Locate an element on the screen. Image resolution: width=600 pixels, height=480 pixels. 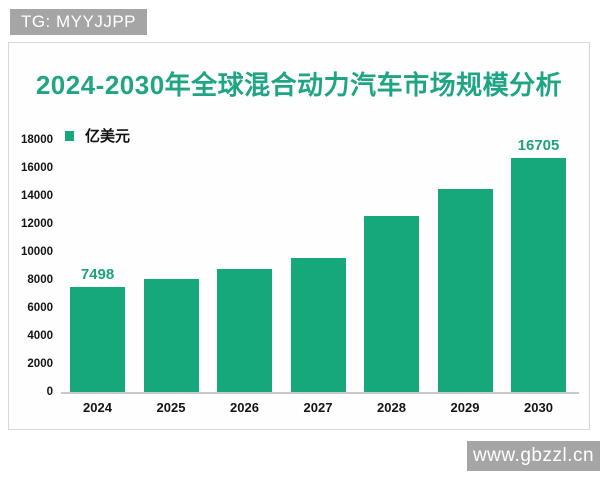
x-axis-label: 2028 is located at coordinates (391, 407).